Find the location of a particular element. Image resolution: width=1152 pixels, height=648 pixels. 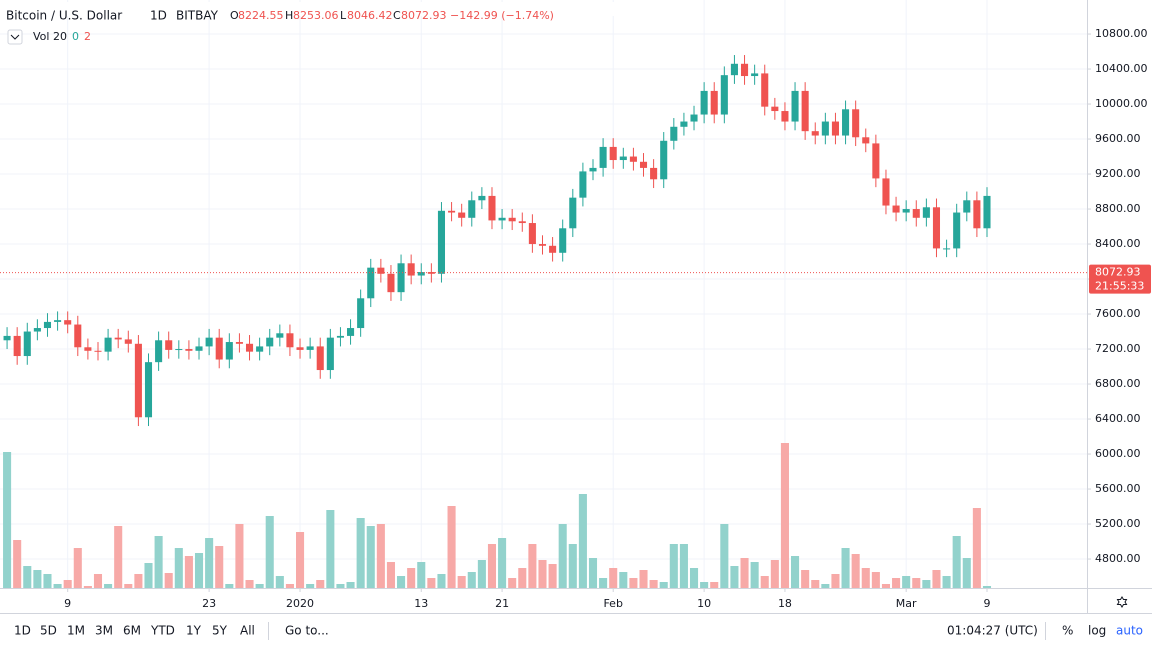

settings-icon is located at coordinates (1122, 602).